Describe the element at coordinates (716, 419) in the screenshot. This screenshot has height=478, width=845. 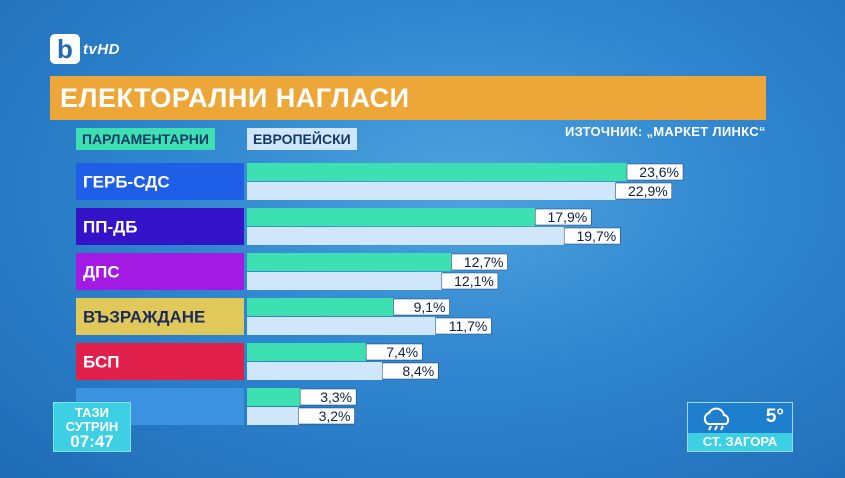
I see `rain-cloud-icon` at that location.